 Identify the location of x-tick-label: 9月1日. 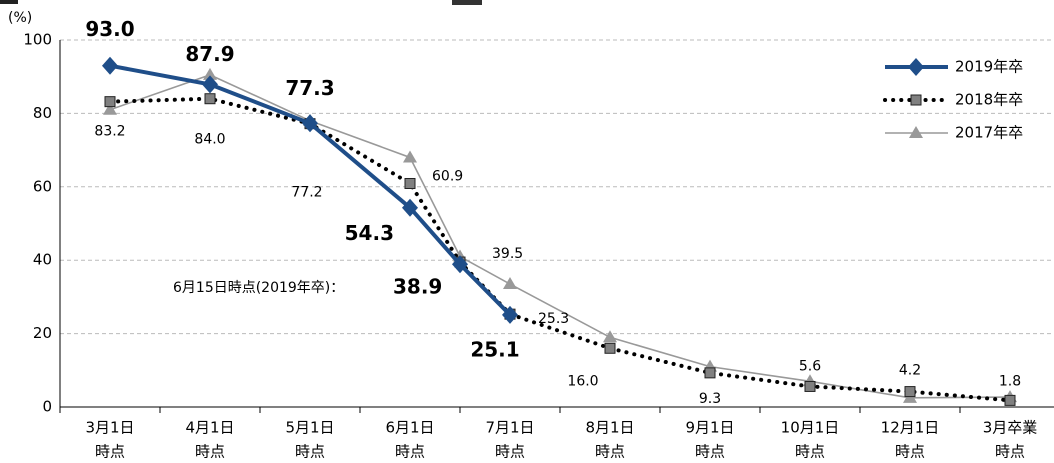
(709, 428).